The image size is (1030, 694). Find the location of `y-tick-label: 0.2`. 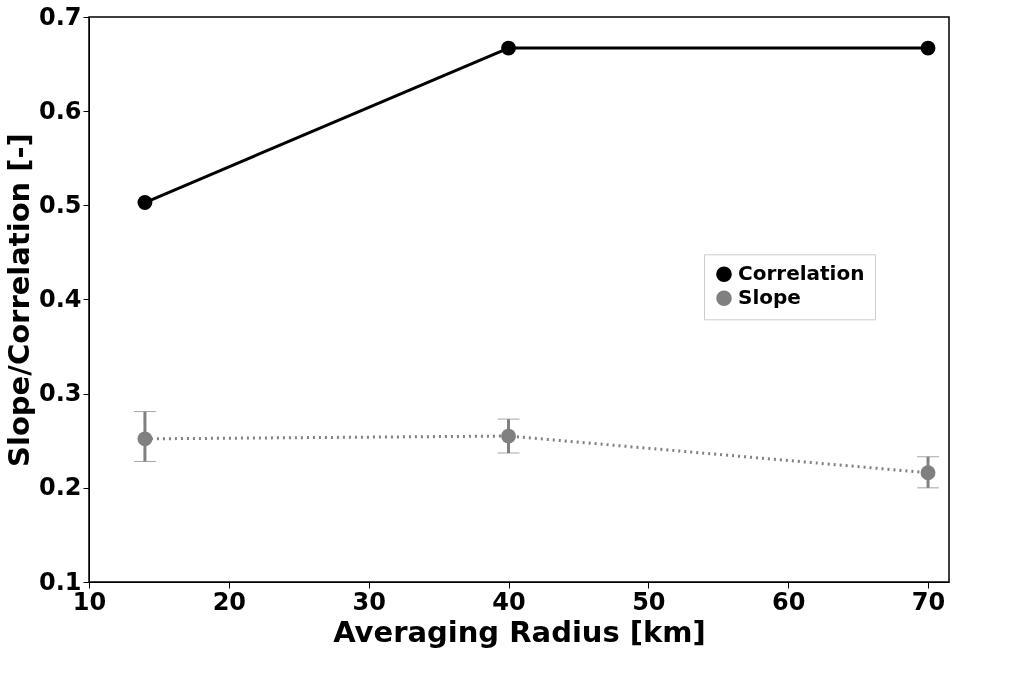

y-tick-label: 0.2 is located at coordinates (60, 487).